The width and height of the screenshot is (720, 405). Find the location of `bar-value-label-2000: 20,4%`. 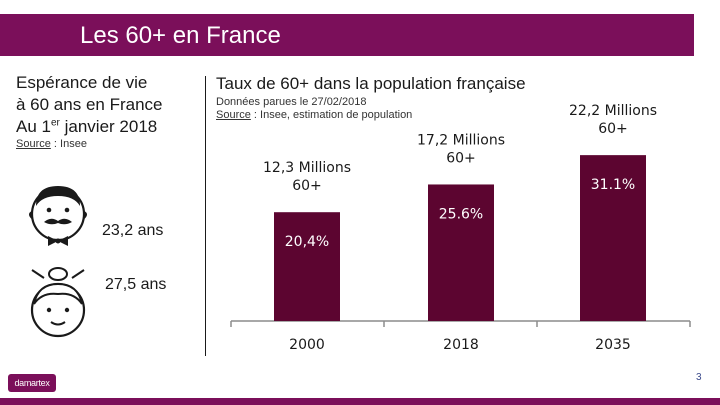

bar-value-label-2000: 20,4% is located at coordinates (307, 242).